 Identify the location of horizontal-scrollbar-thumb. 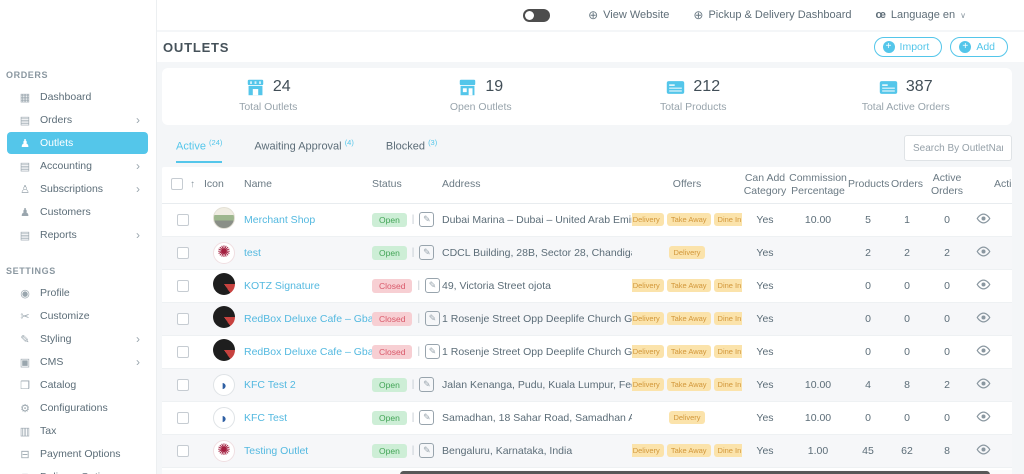
(695, 472).